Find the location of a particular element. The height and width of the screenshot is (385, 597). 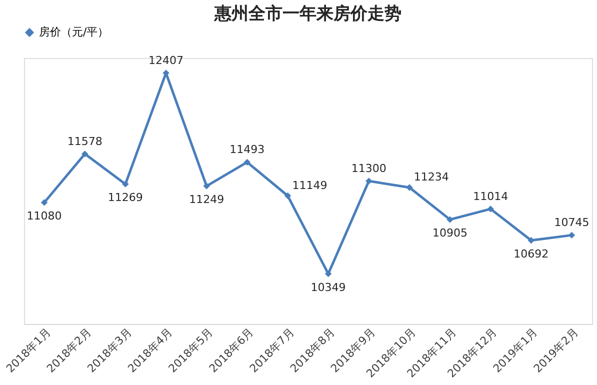

data-label: 10692 is located at coordinates (531, 253).